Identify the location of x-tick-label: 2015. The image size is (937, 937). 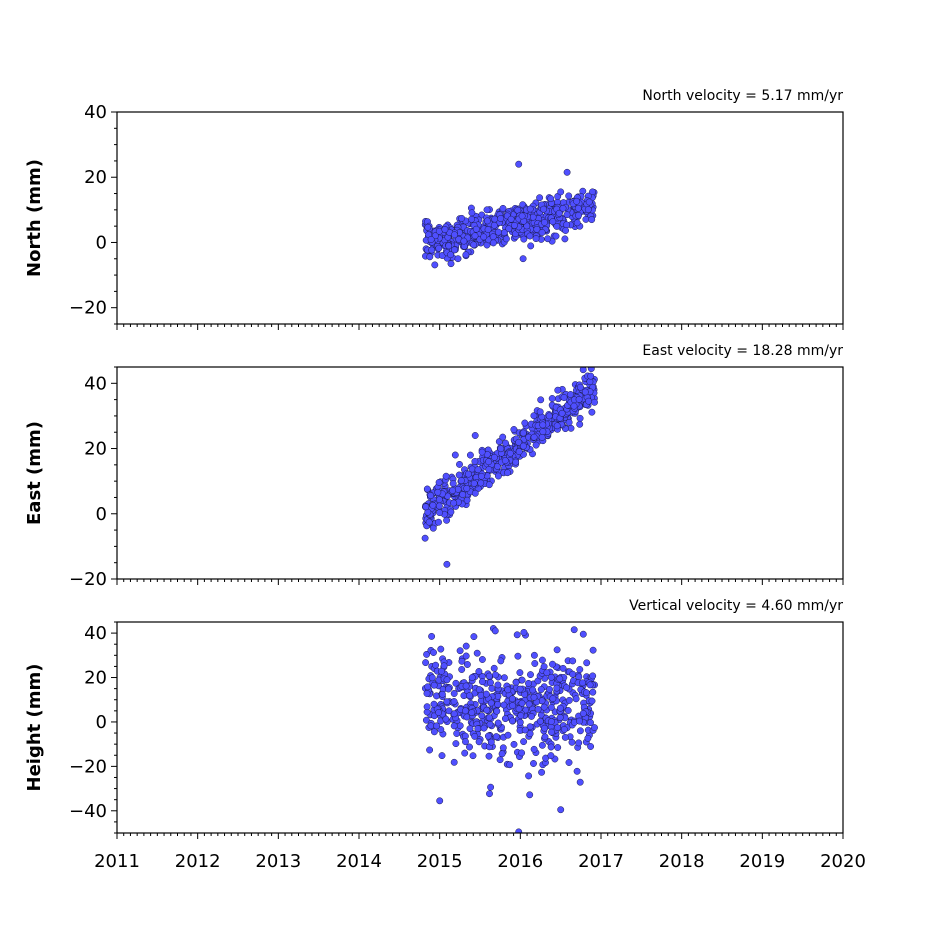
(440, 861).